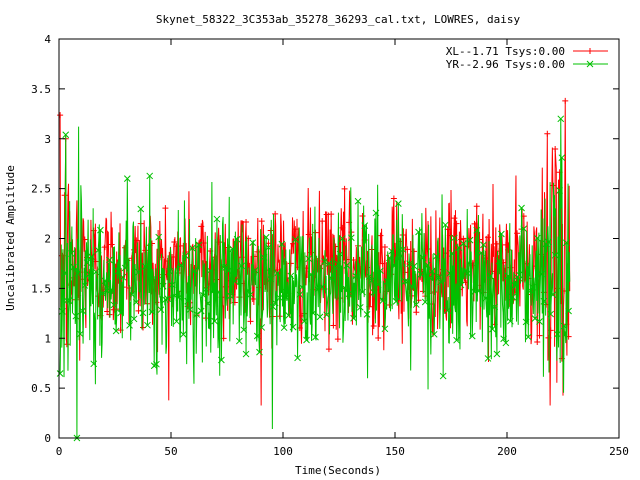 This screenshot has height=480, width=640. What do you see at coordinates (59, 451) in the screenshot?
I see `x-tick-label: 0` at bounding box center [59, 451].